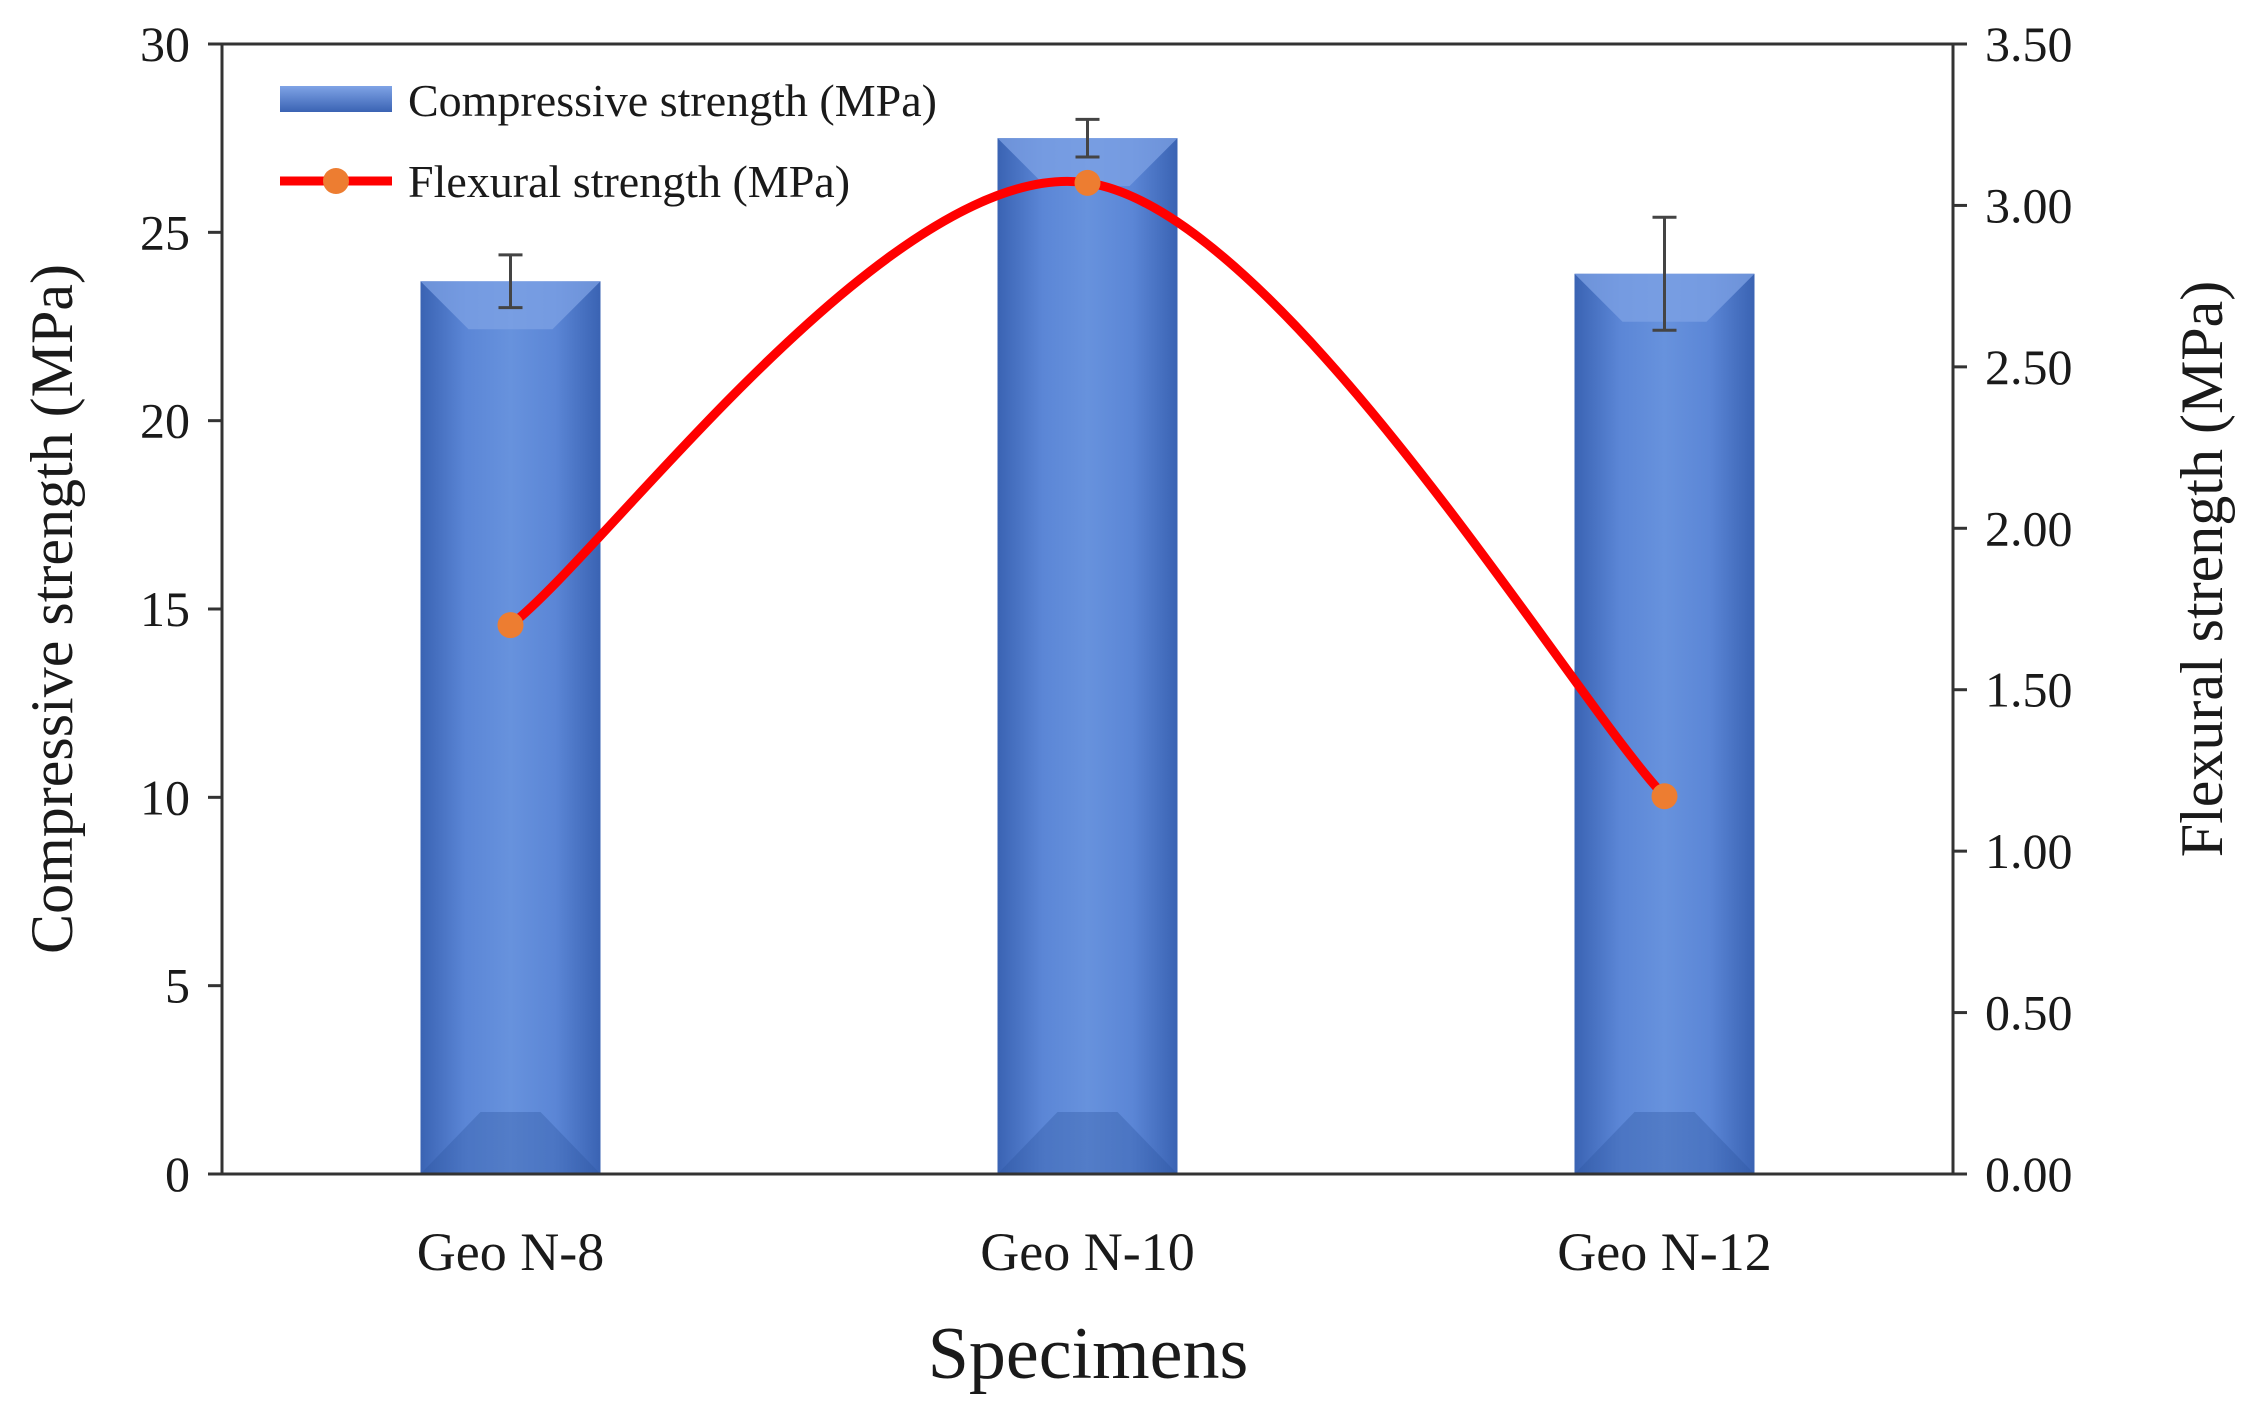  Describe the element at coordinates (165, 232) in the screenshot. I see `y-left-tick-label: 25` at that location.